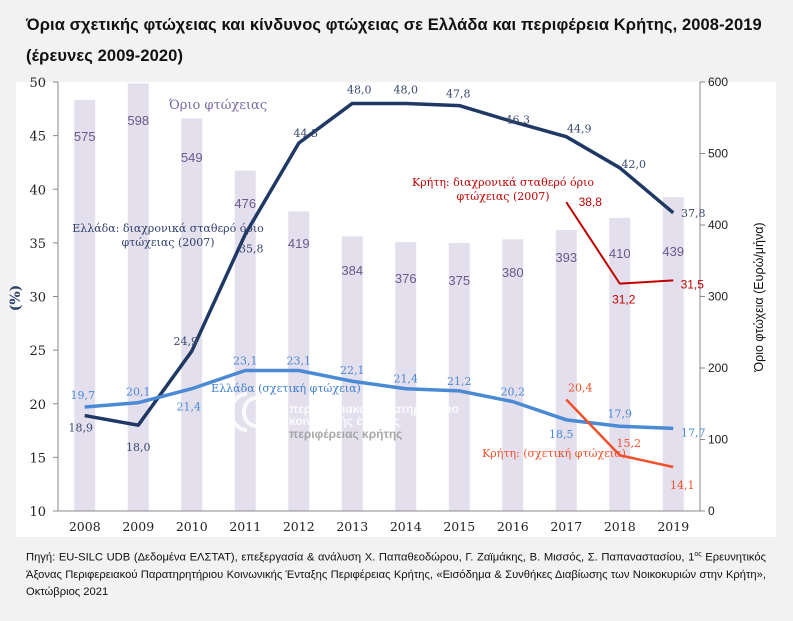 This screenshot has height=621, width=793. Describe the element at coordinates (286, 388) in the screenshot. I see `annotation-greece-relative: Ελλάδα (σχετική φτώχεια)` at that location.